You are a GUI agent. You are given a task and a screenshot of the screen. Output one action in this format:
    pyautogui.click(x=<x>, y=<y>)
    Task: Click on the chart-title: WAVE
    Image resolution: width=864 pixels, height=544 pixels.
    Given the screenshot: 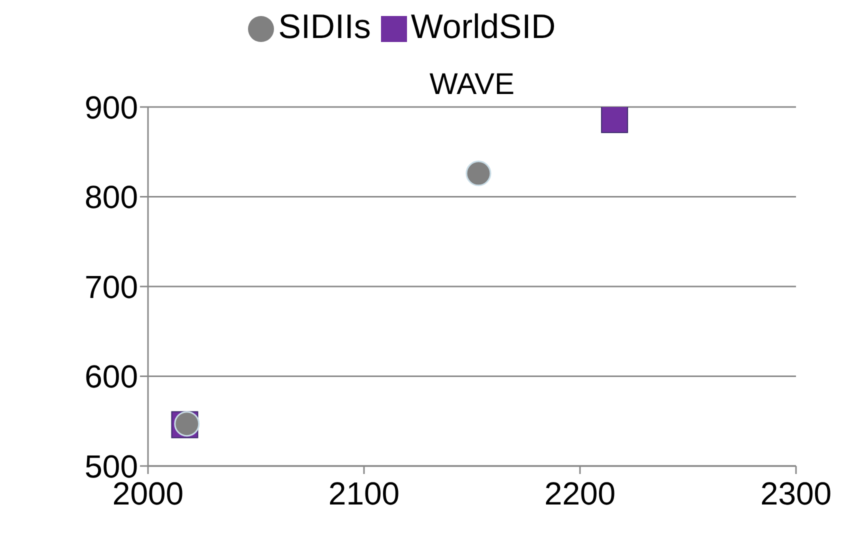 What is the action you would take?
    pyautogui.click(x=472, y=85)
    